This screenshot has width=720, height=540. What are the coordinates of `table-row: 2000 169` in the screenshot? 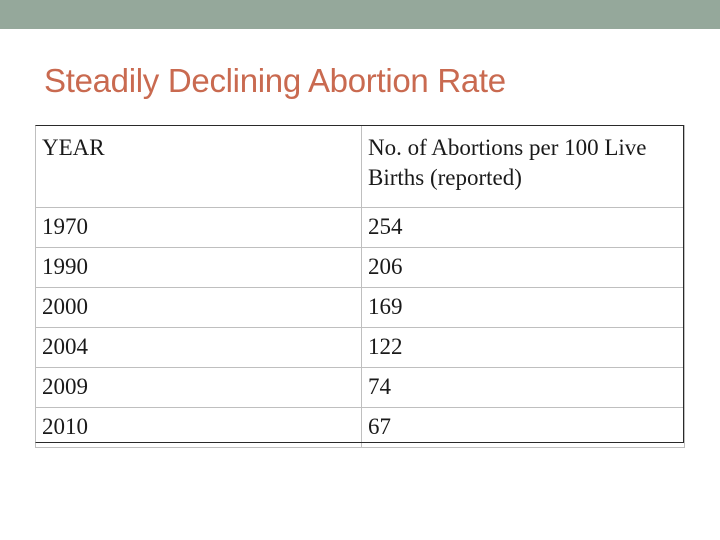 It's located at (360, 307).